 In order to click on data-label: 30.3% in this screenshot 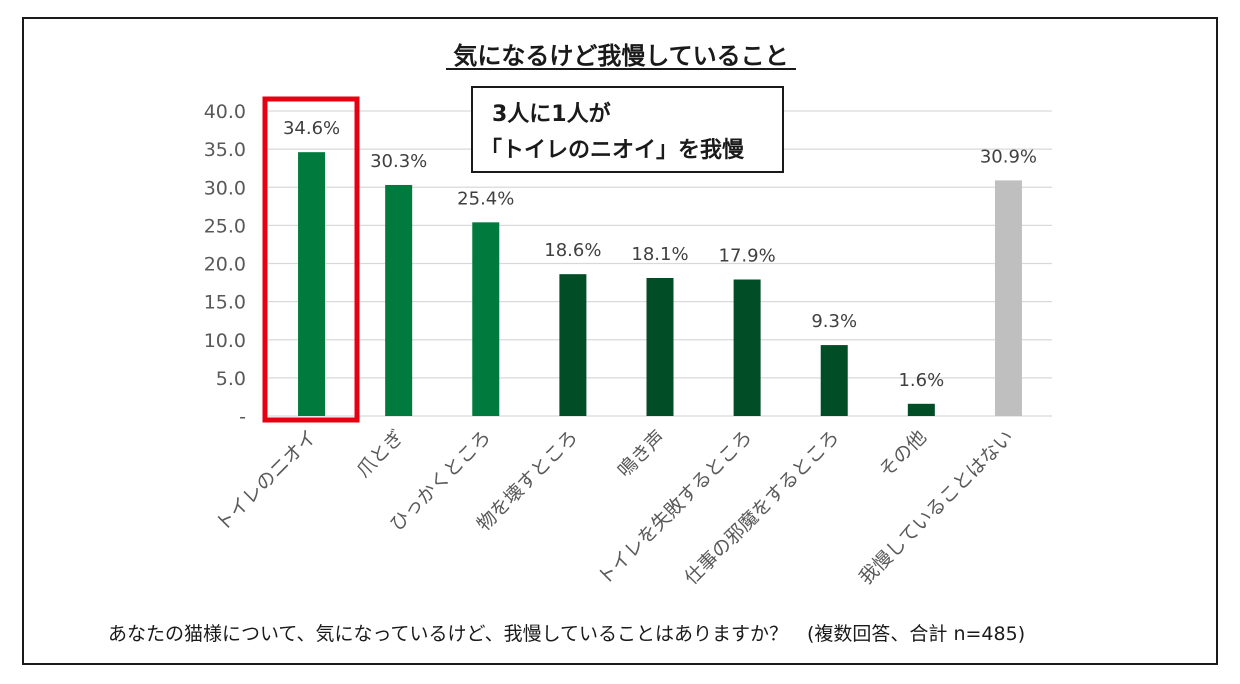, I will do `click(398, 161)`.